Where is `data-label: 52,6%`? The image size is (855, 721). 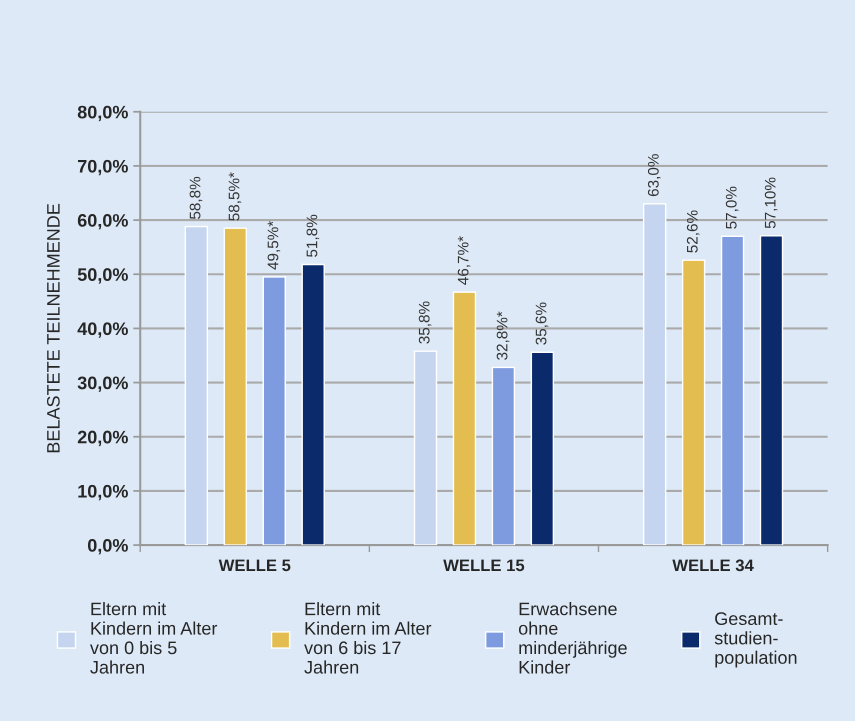 data-label: 52,6% is located at coordinates (693, 231).